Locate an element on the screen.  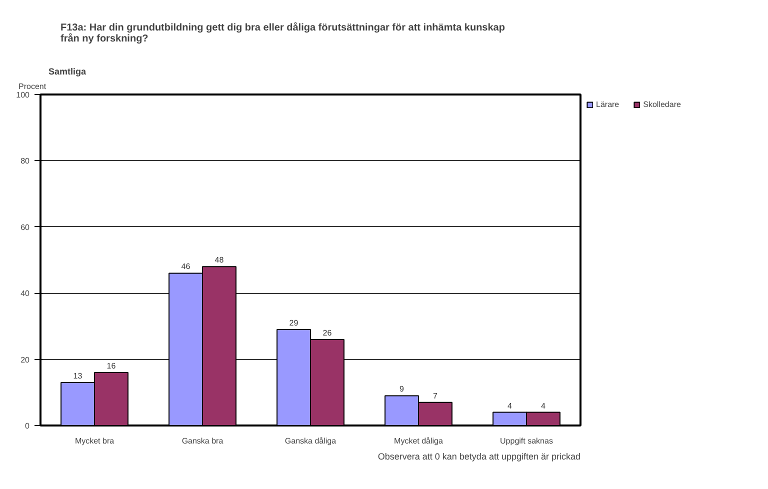
x-tick-label: Mycket dåliga is located at coordinates (419, 441).